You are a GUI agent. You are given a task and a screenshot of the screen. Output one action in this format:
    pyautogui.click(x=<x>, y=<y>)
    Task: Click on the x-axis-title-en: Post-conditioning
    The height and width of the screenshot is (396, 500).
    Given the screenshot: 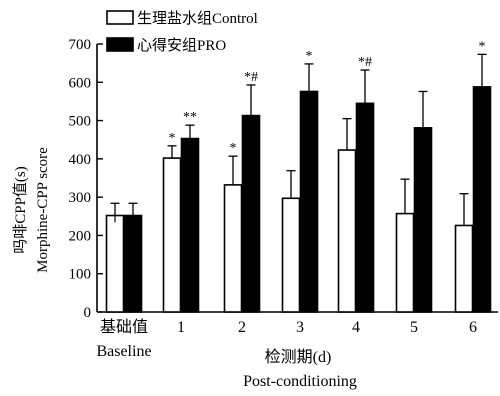 What is the action you would take?
    pyautogui.click(x=300, y=381)
    